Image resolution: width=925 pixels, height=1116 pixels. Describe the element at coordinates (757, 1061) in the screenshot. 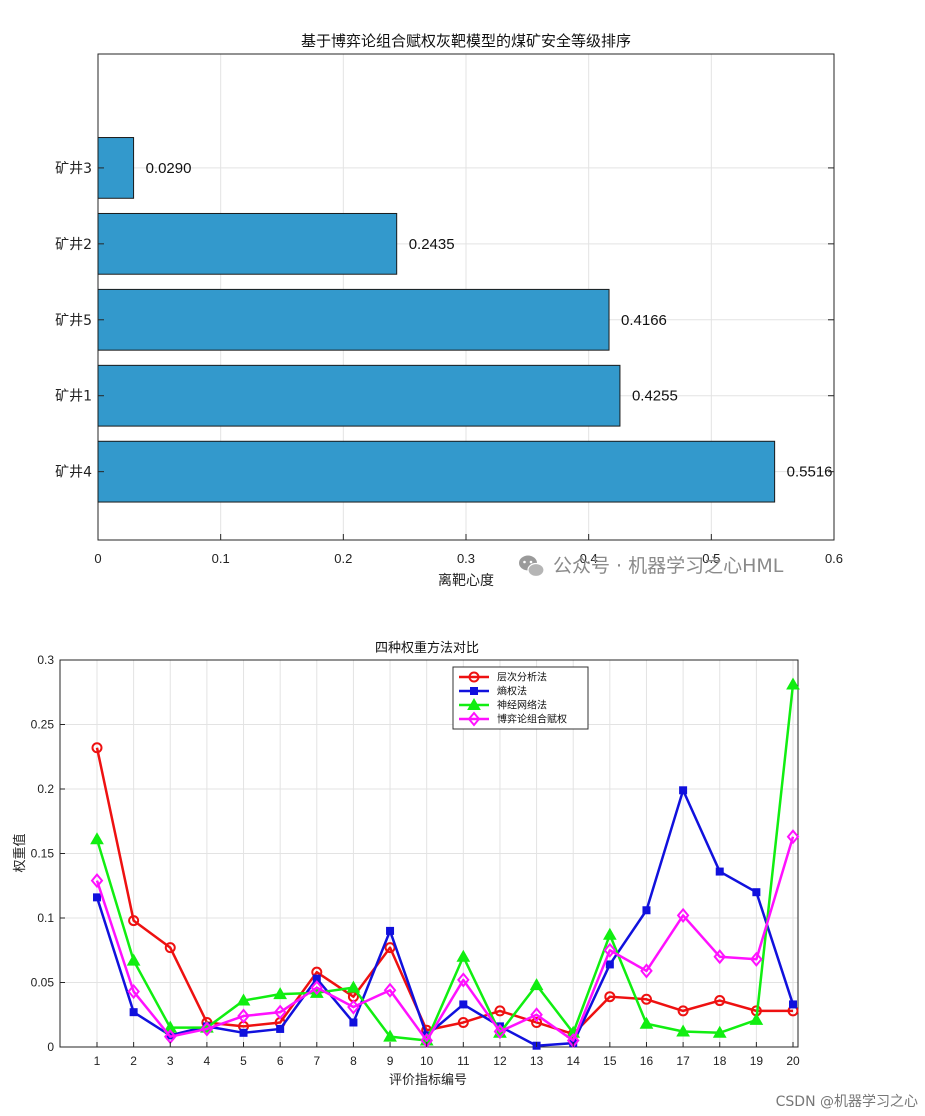

I see `line-chart-x-tick-label: 19` at that location.